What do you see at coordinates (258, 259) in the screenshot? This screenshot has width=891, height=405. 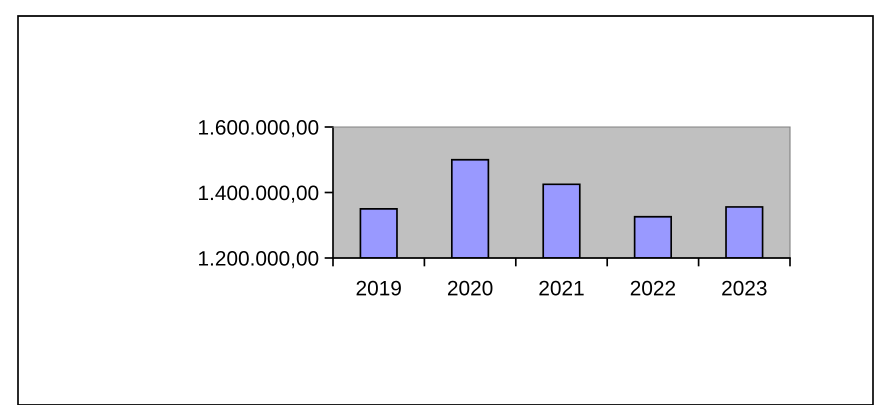 I see `y-tick-label: 1.200.000,00` at bounding box center [258, 259].